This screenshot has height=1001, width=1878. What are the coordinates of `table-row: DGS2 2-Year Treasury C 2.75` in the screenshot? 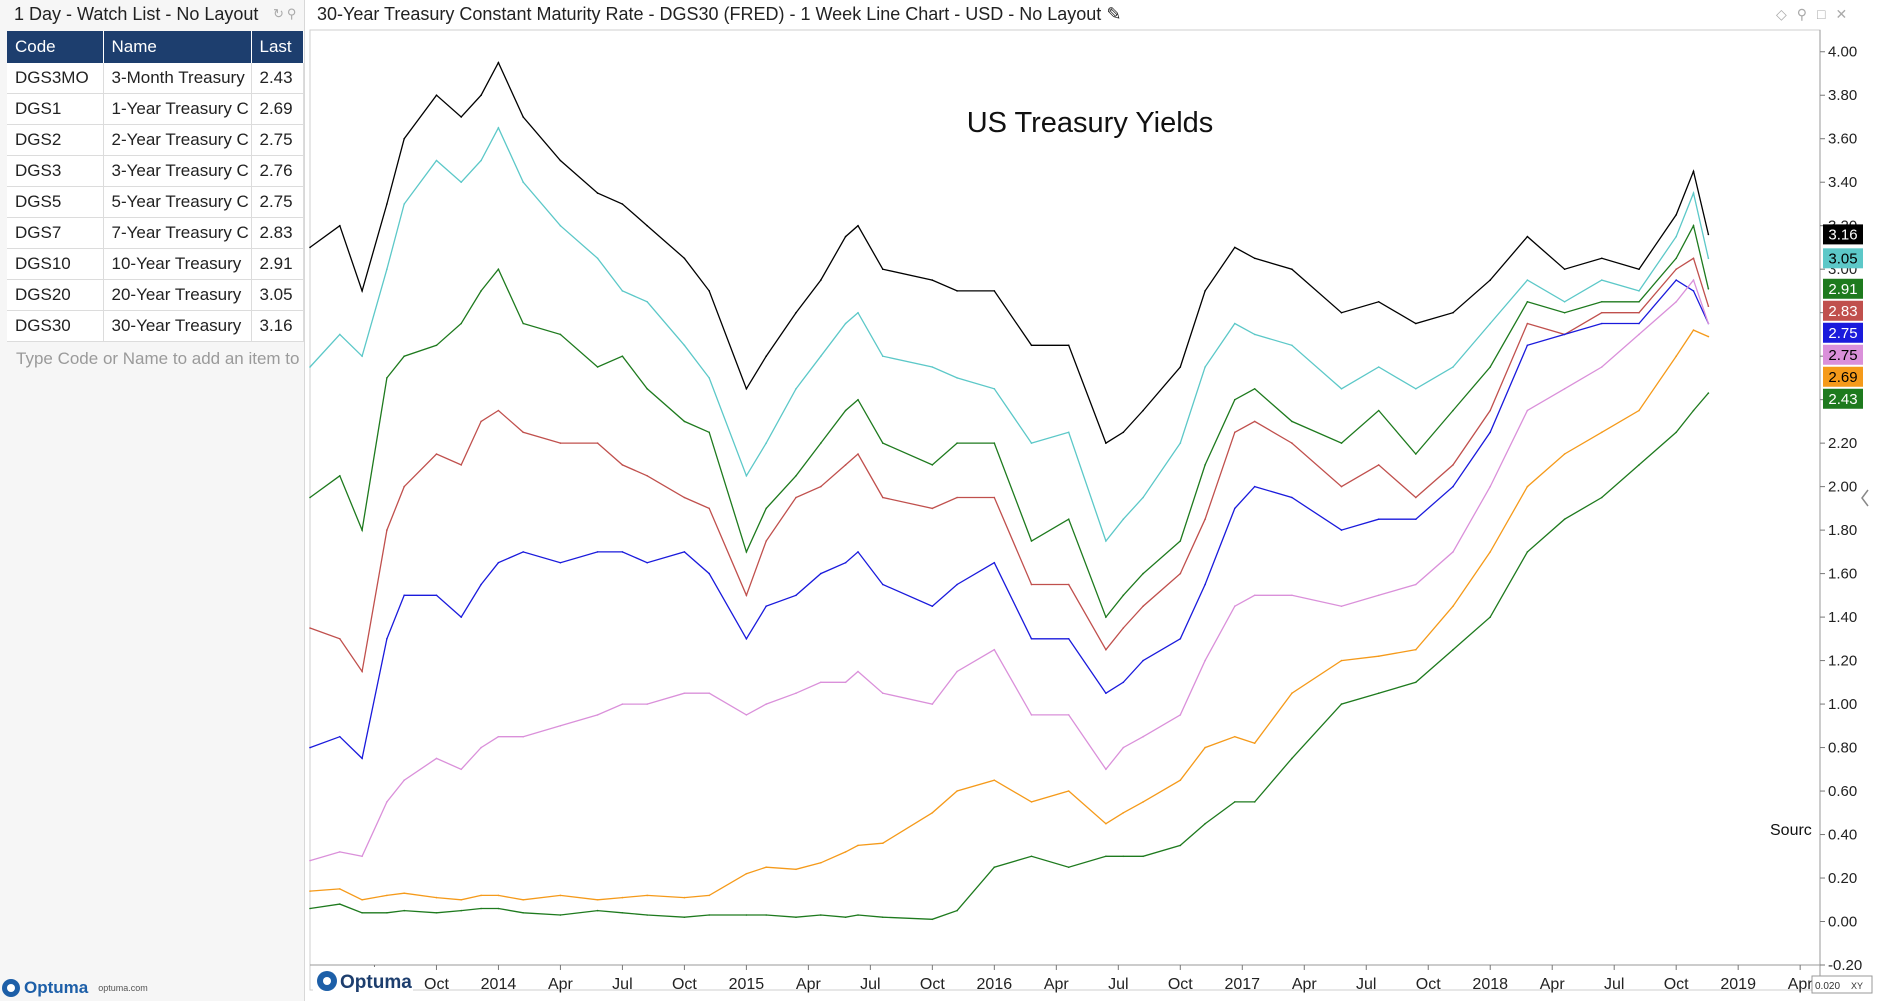 It's located at (155, 140).